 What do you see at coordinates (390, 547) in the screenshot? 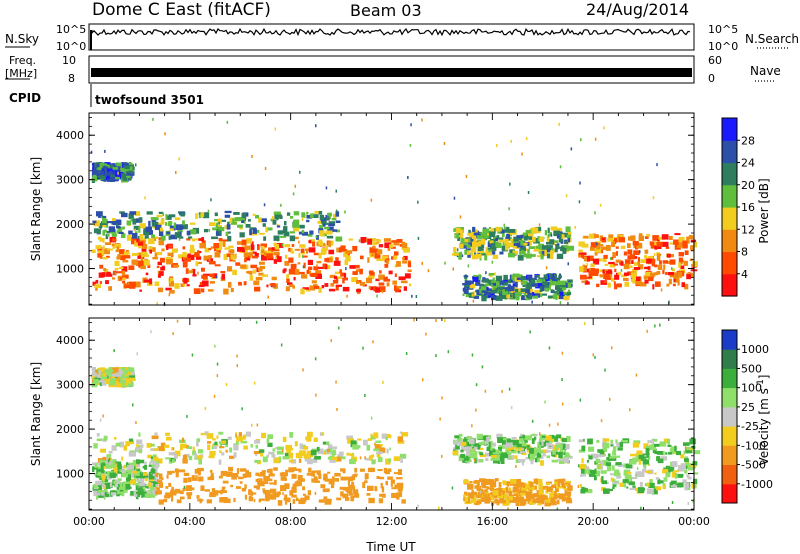
I see `time-axis-label: Time UT` at bounding box center [390, 547].